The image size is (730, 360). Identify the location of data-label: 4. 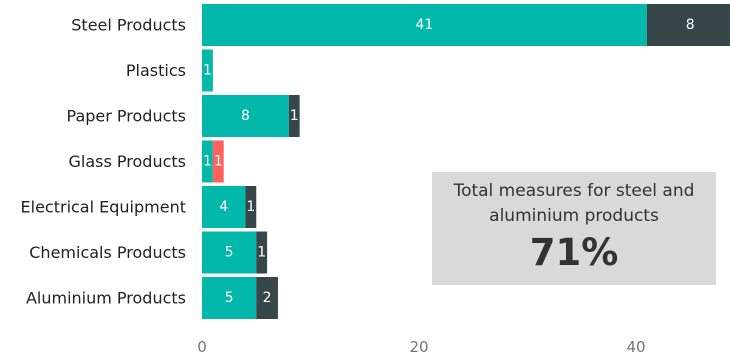
(223, 207).